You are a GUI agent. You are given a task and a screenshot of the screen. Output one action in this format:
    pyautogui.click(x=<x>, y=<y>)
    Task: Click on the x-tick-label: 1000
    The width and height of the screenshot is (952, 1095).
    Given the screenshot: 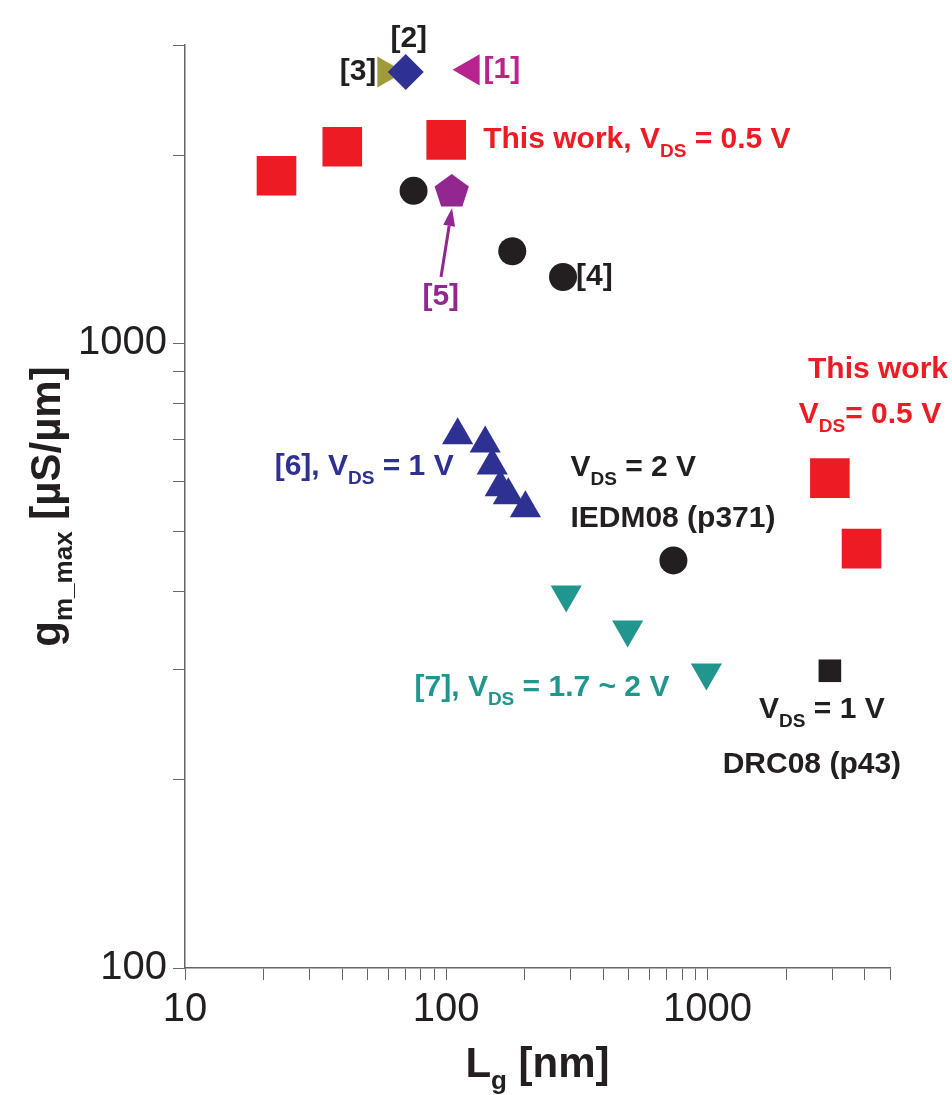 What is the action you would take?
    pyautogui.click(x=707, y=1007)
    